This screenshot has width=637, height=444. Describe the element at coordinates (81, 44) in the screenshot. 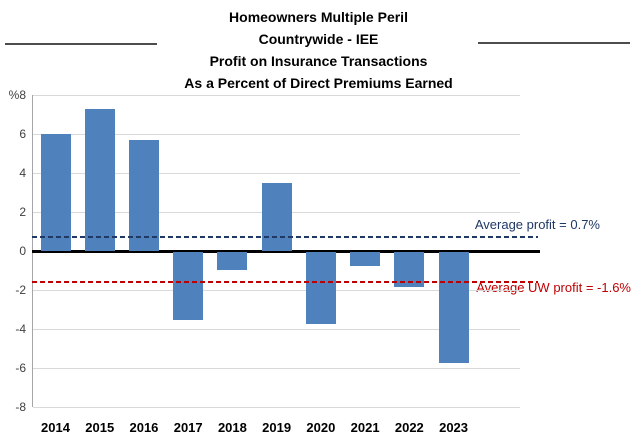

I see `header-rule-left` at that location.